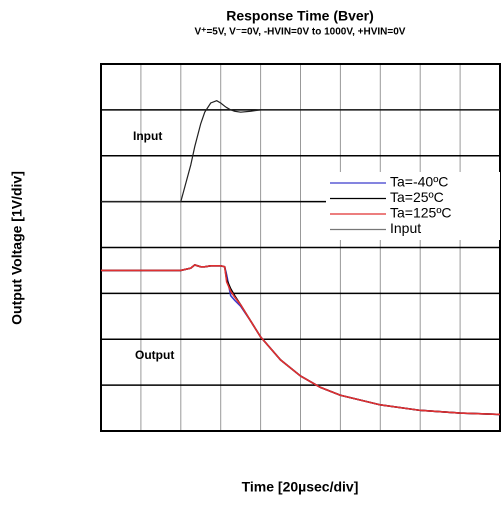  Describe the element at coordinates (300, 487) in the screenshot. I see `x-axis-label: Time [20µsec/div]` at that location.